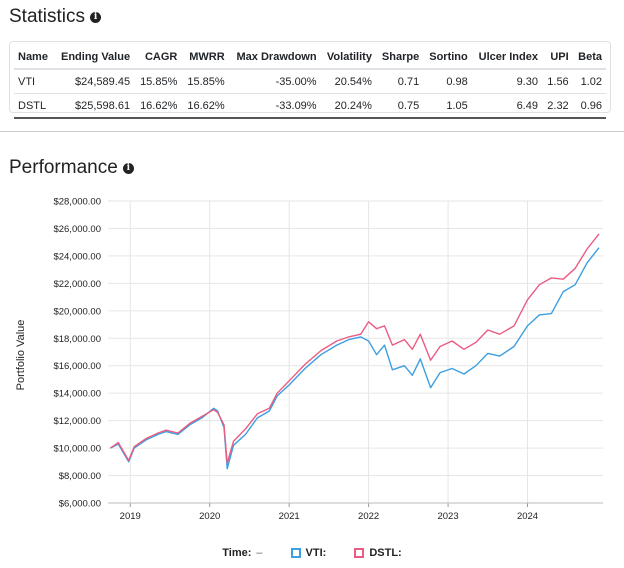  What do you see at coordinates (80, 476) in the screenshot?
I see `y-tick-label: $8,000.00` at bounding box center [80, 476].